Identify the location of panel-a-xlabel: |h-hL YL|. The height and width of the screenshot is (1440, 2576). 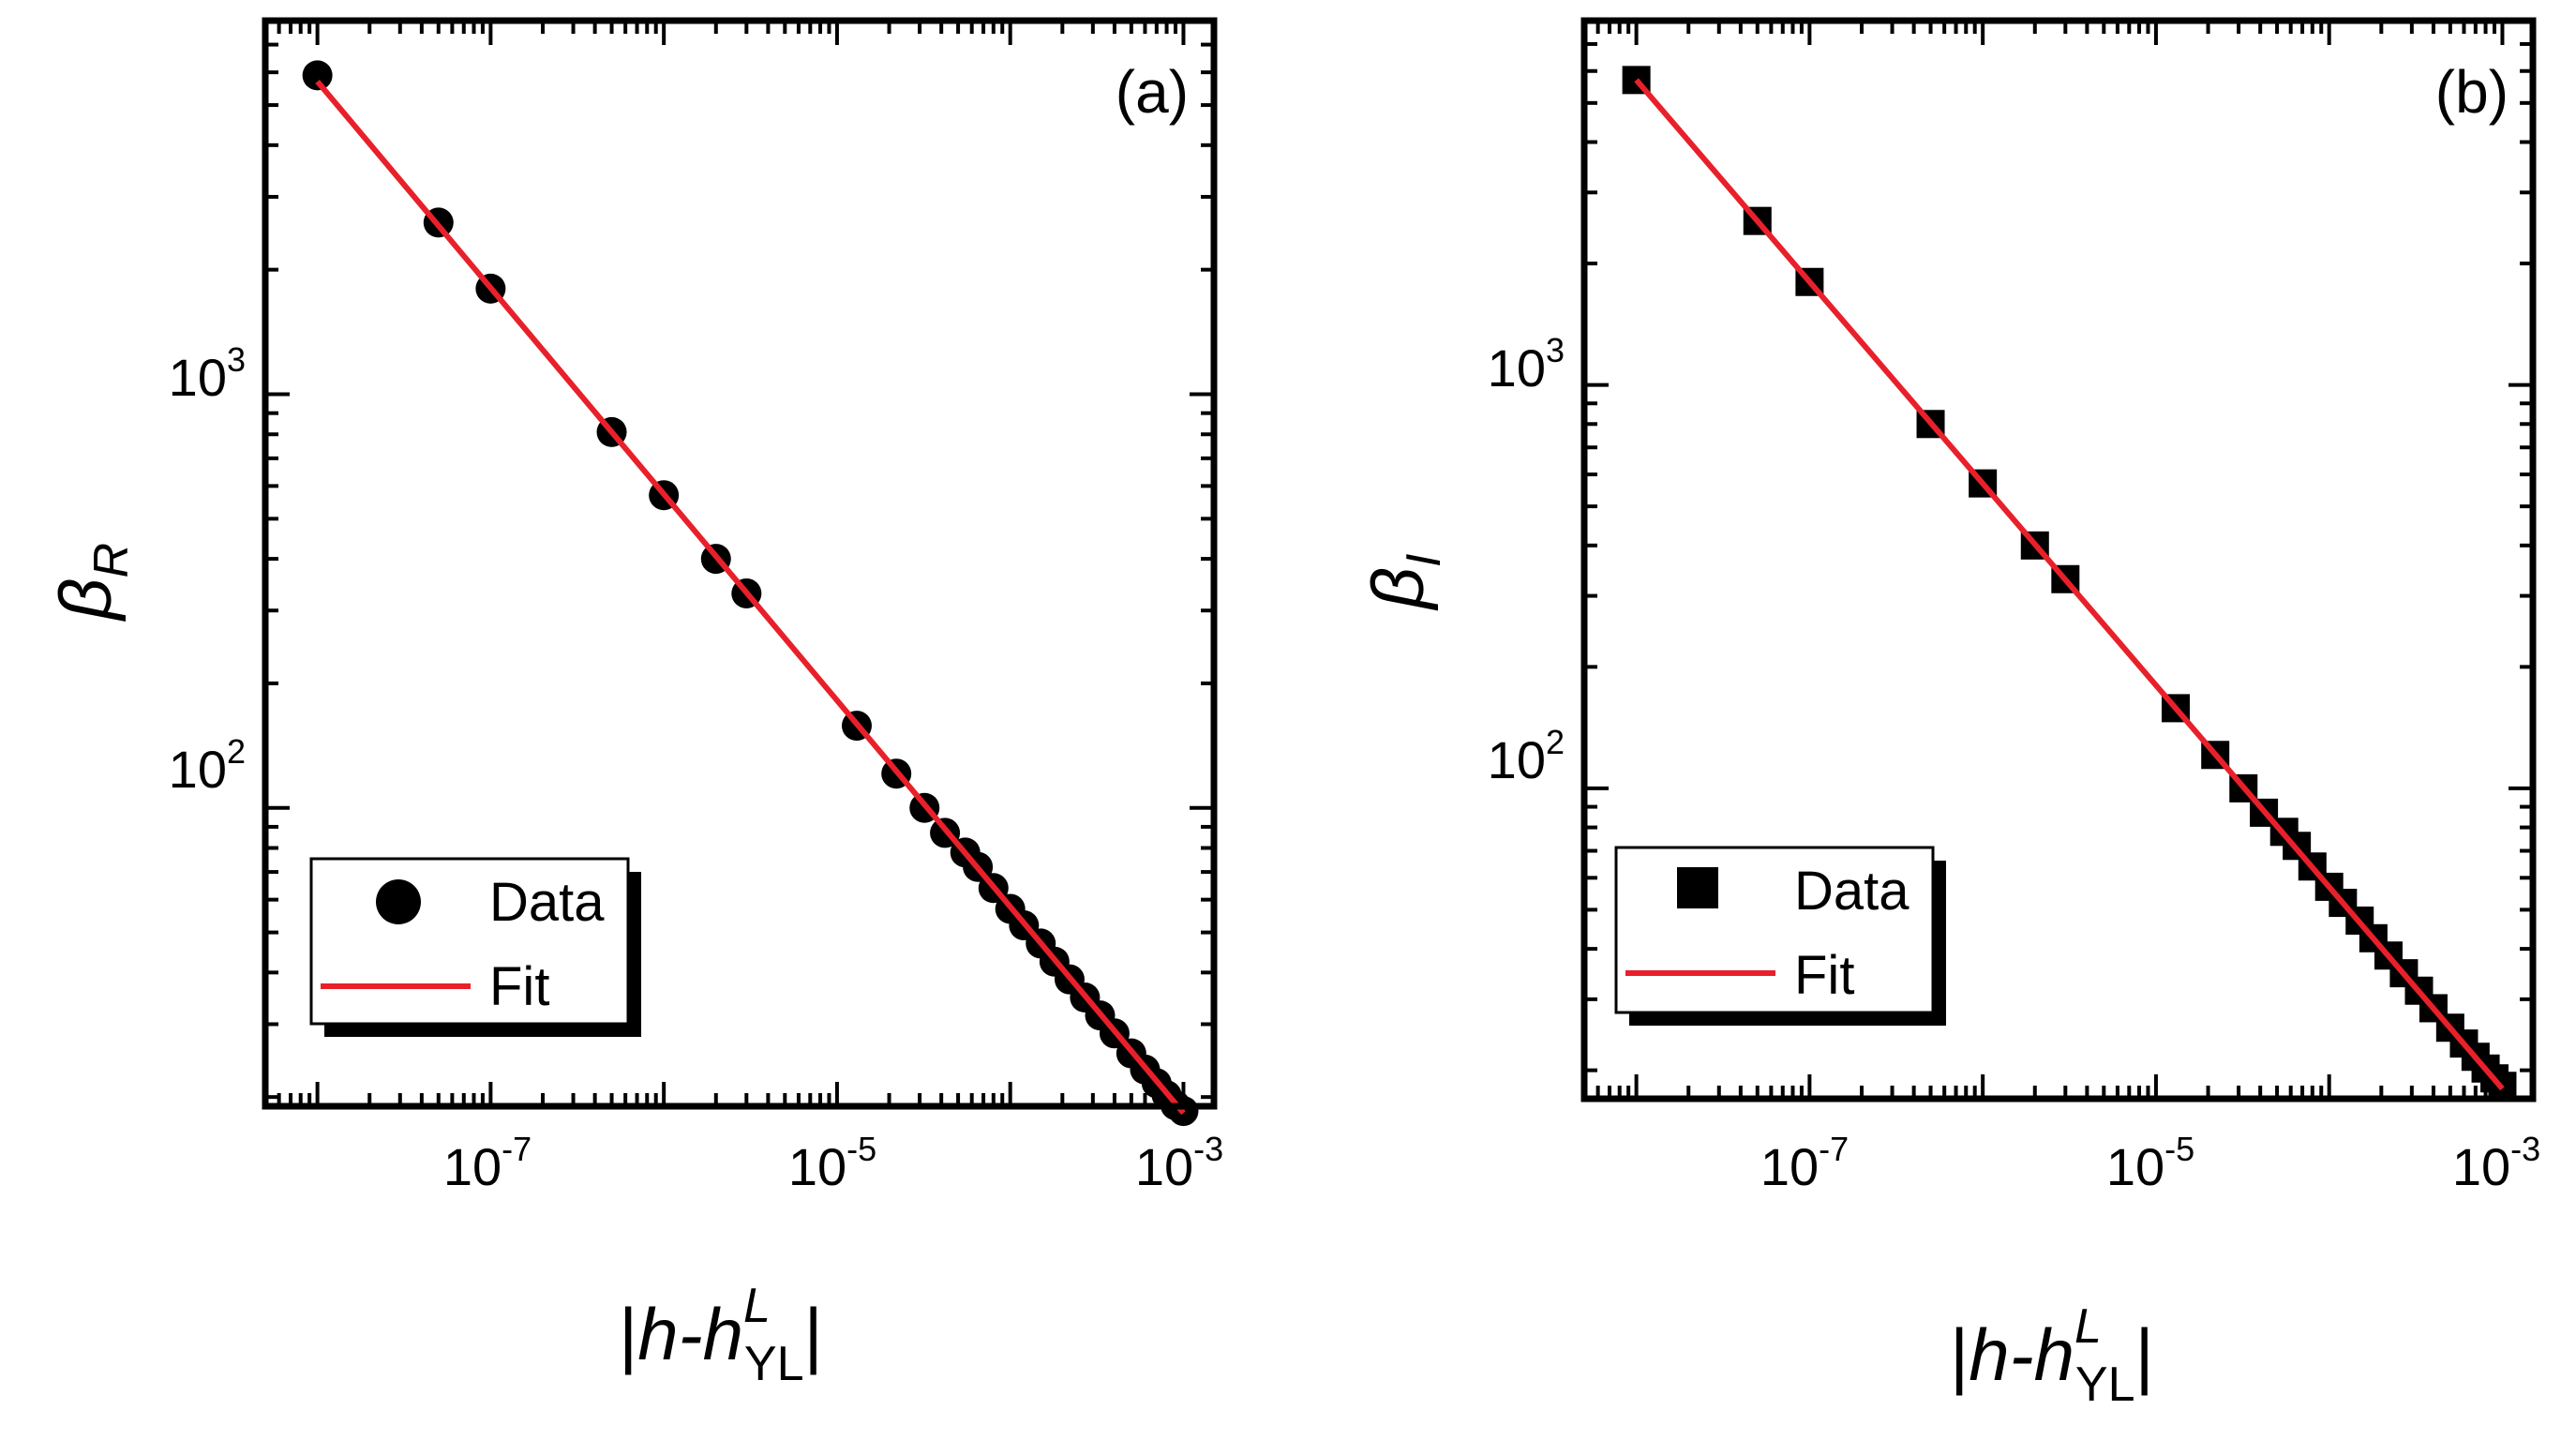
(721, 1335).